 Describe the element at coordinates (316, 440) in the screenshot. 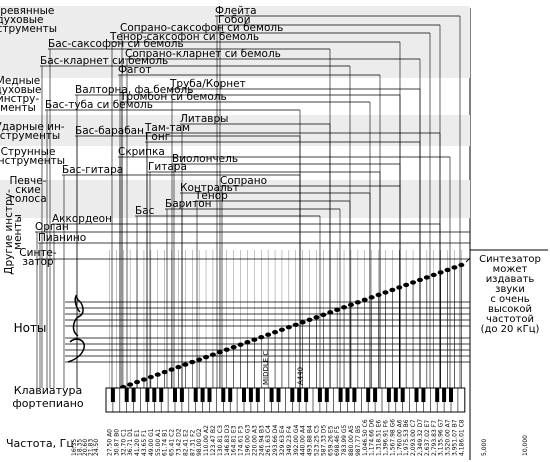

I see `frequency-label: 523.25 C5` at that location.